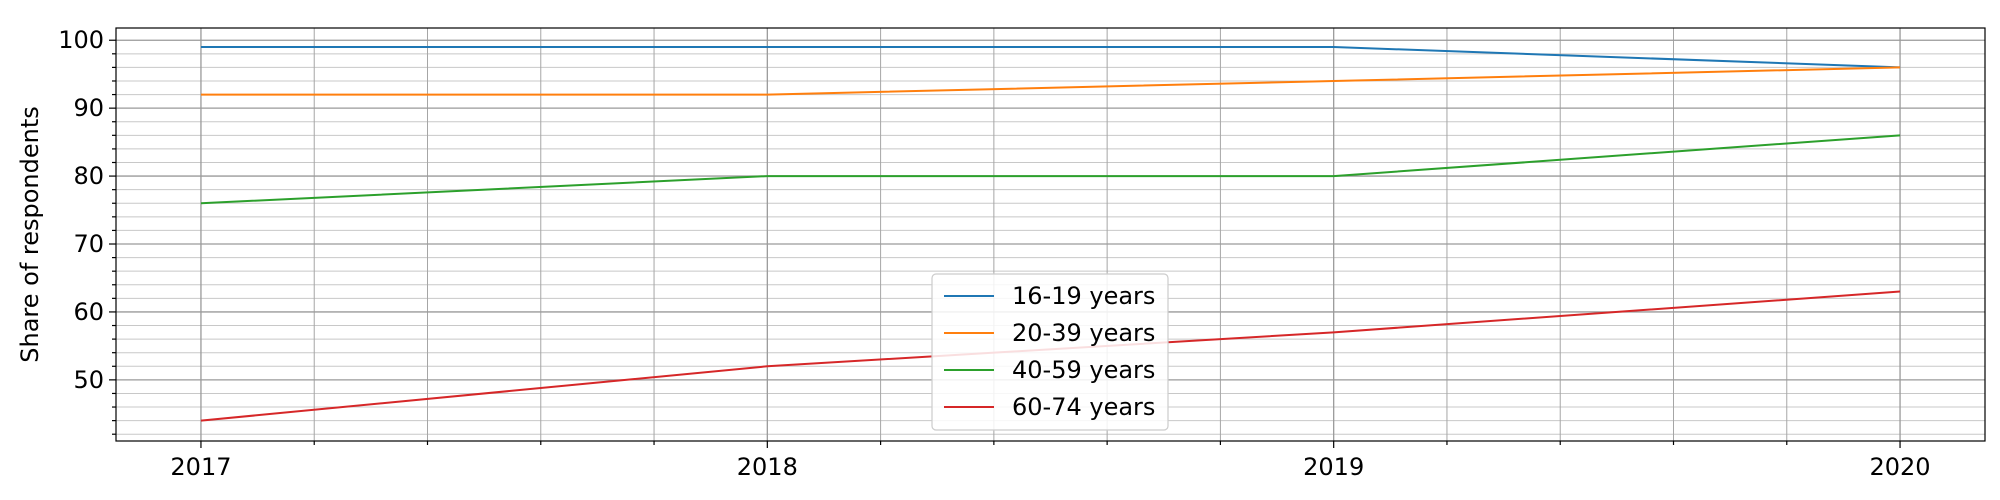 The image size is (2000, 500). I want to click on y-tick-label: 50, so click(88, 380).